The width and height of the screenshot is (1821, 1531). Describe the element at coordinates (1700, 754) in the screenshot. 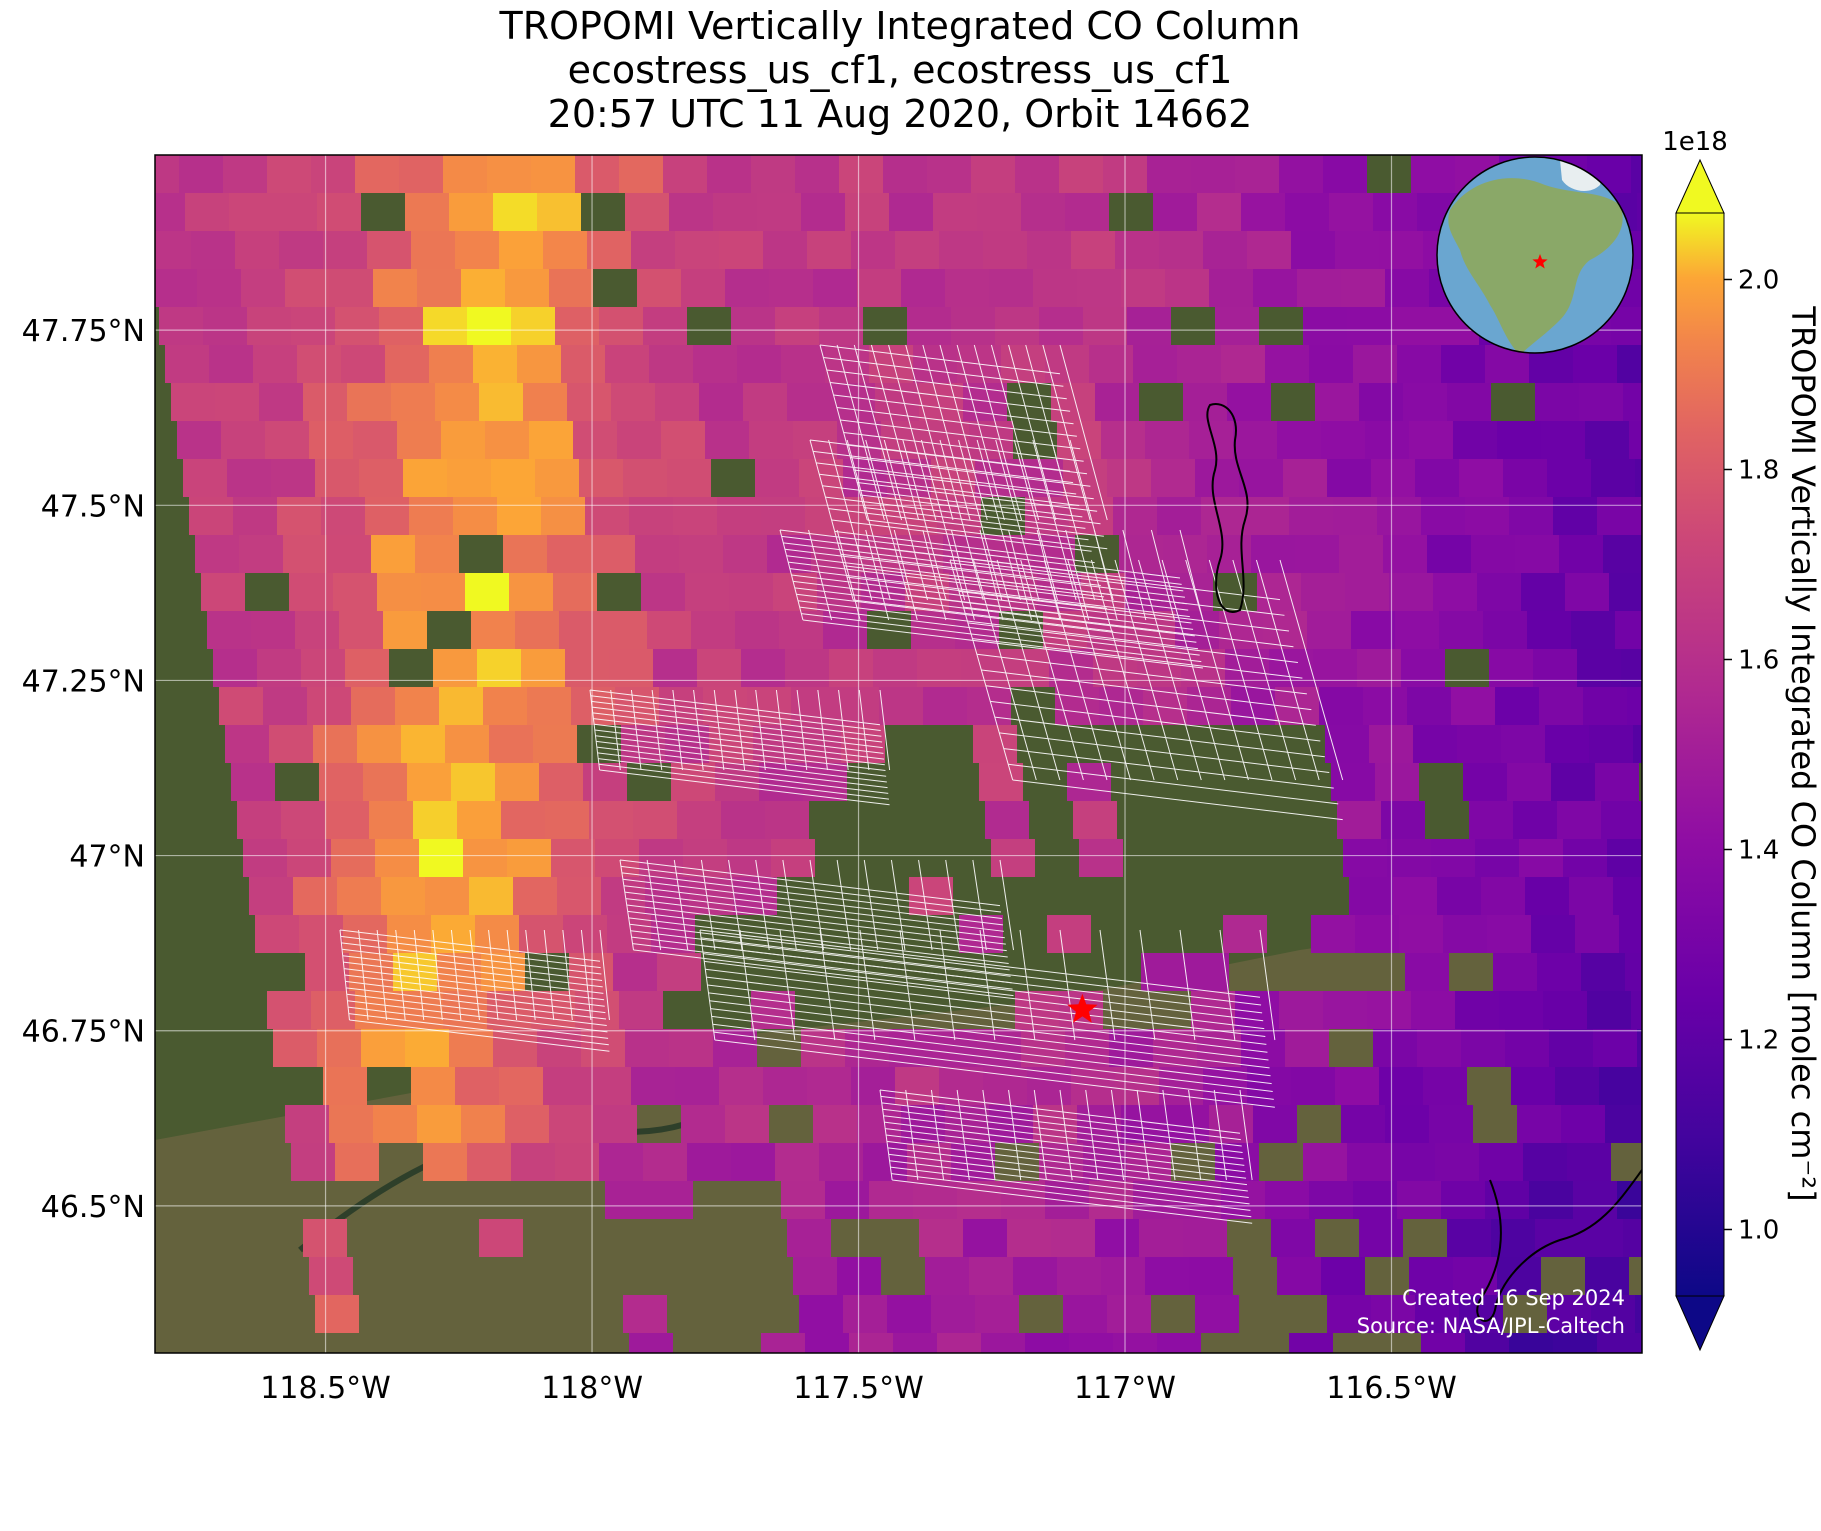

I see `colorbar-gradient` at that location.